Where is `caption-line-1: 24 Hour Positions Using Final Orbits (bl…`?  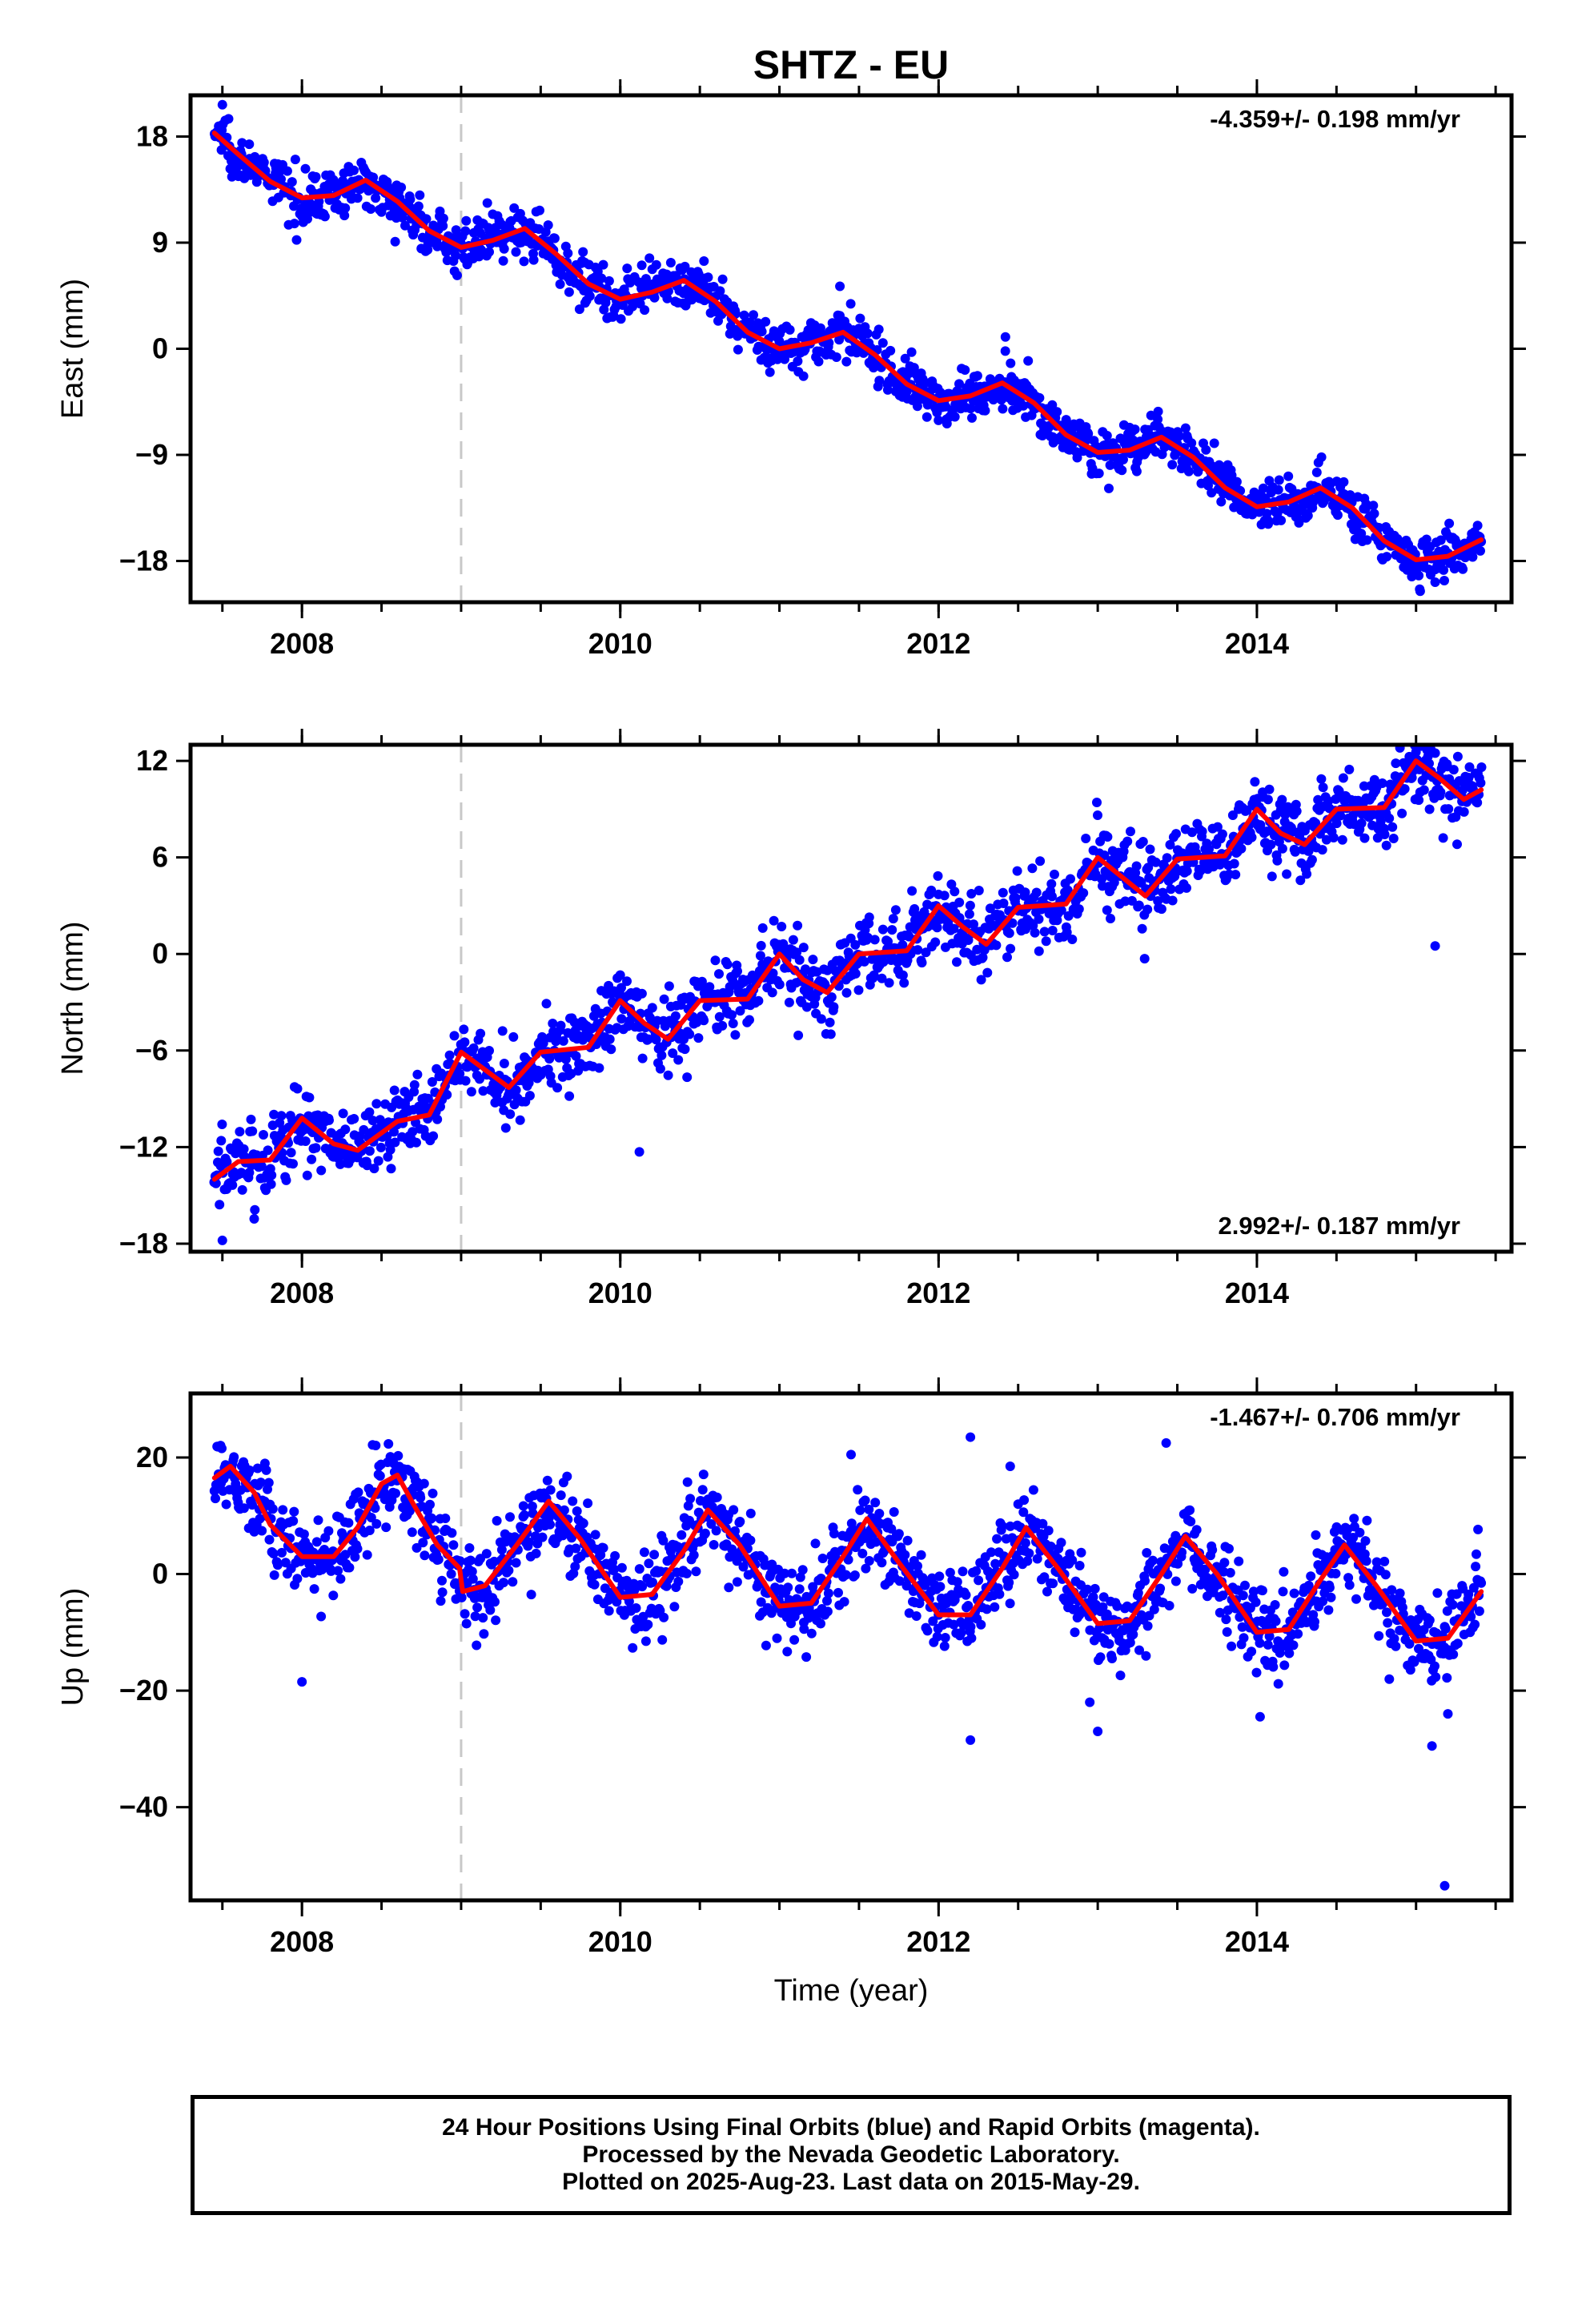
caption-line-1: 24 Hour Positions Using Final Orbits (bl… is located at coordinates (851, 2127).